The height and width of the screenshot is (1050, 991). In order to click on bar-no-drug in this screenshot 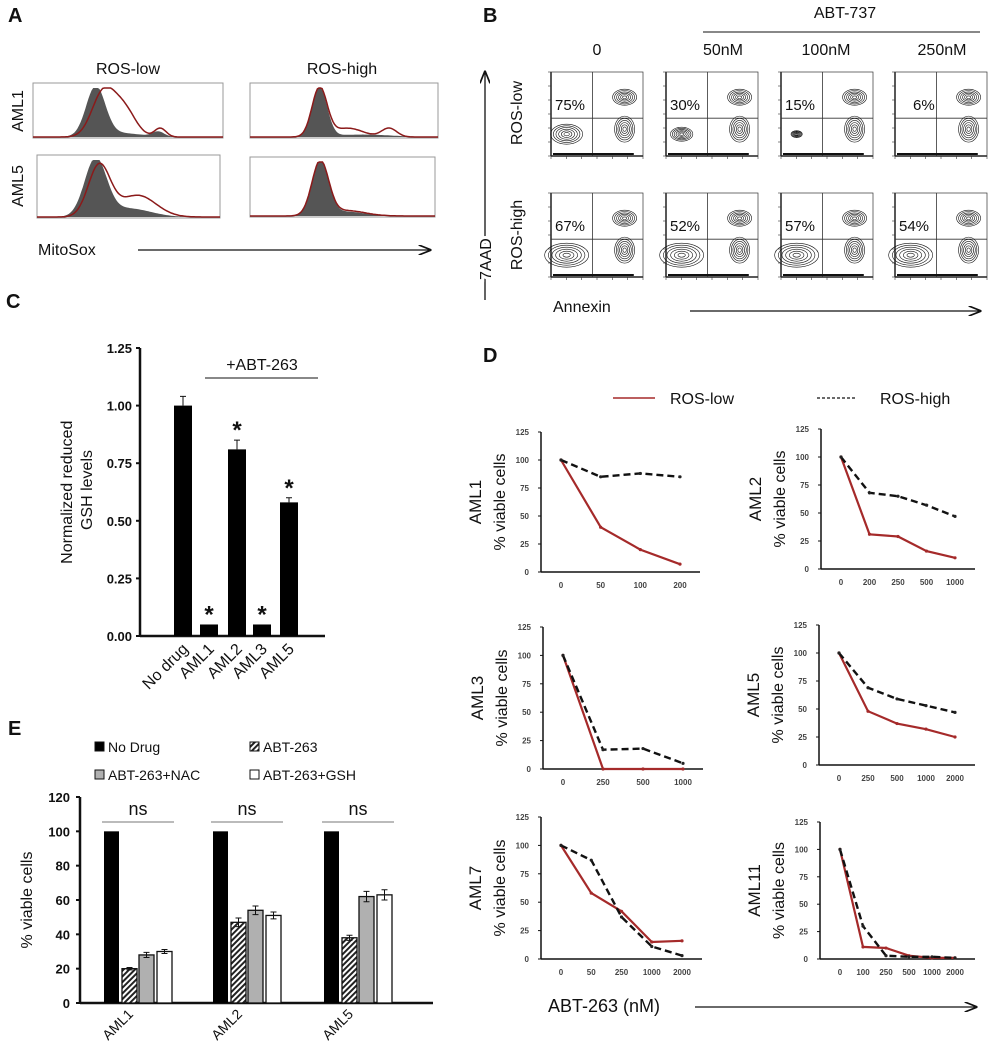, I will do `click(220, 917)`.